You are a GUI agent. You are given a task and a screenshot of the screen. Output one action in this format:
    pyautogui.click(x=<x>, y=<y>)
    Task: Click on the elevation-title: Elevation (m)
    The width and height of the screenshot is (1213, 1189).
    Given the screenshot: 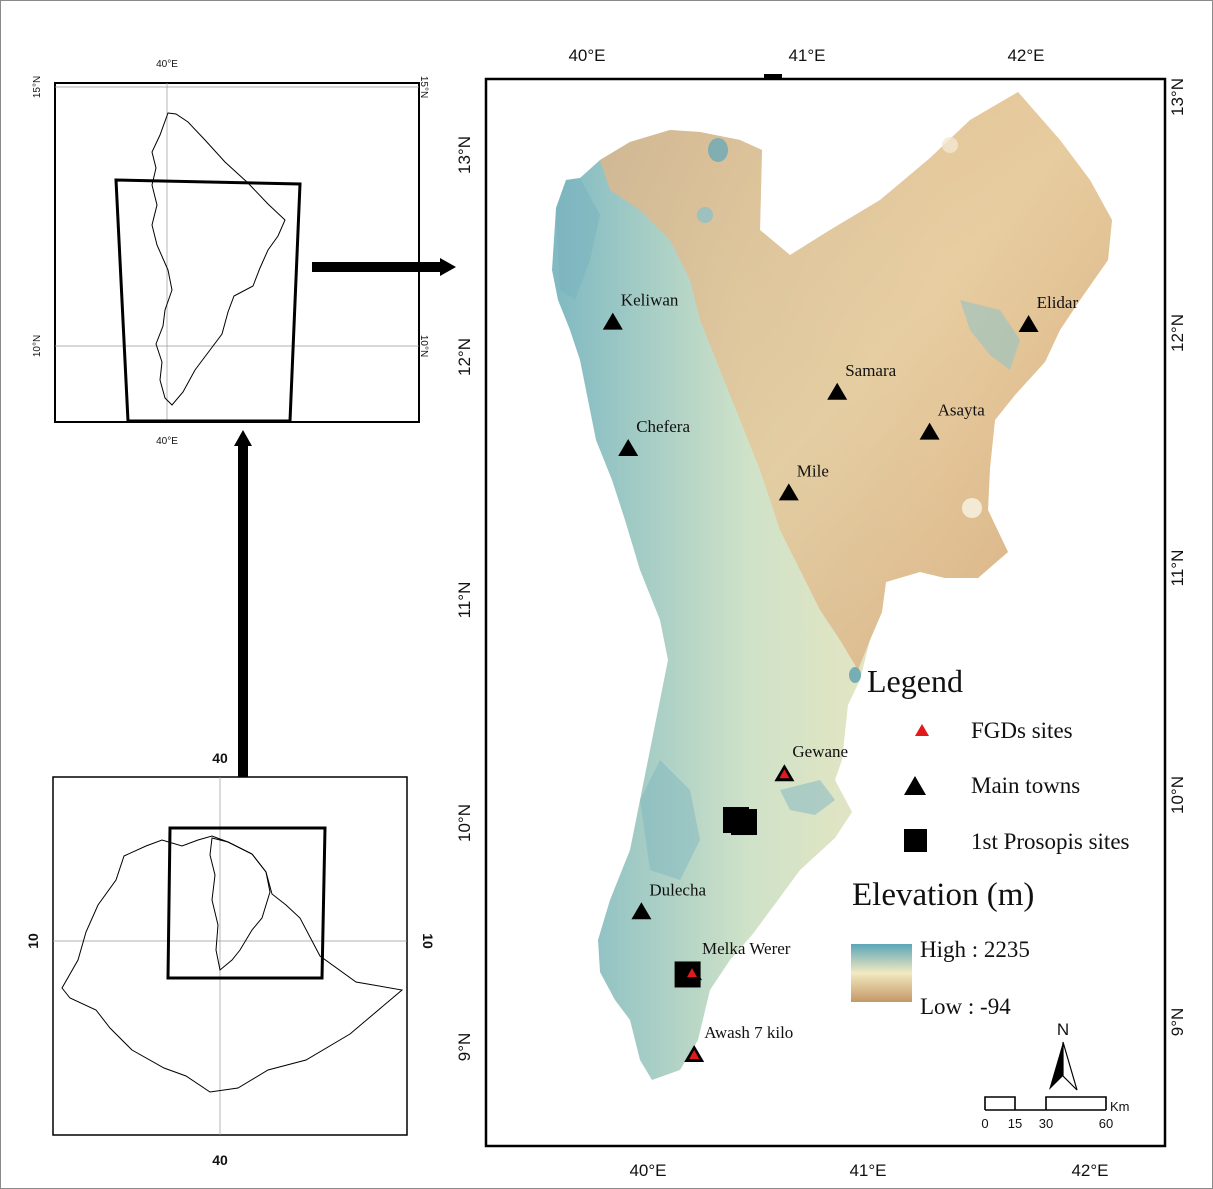 What is the action you would take?
    pyautogui.click(x=943, y=895)
    